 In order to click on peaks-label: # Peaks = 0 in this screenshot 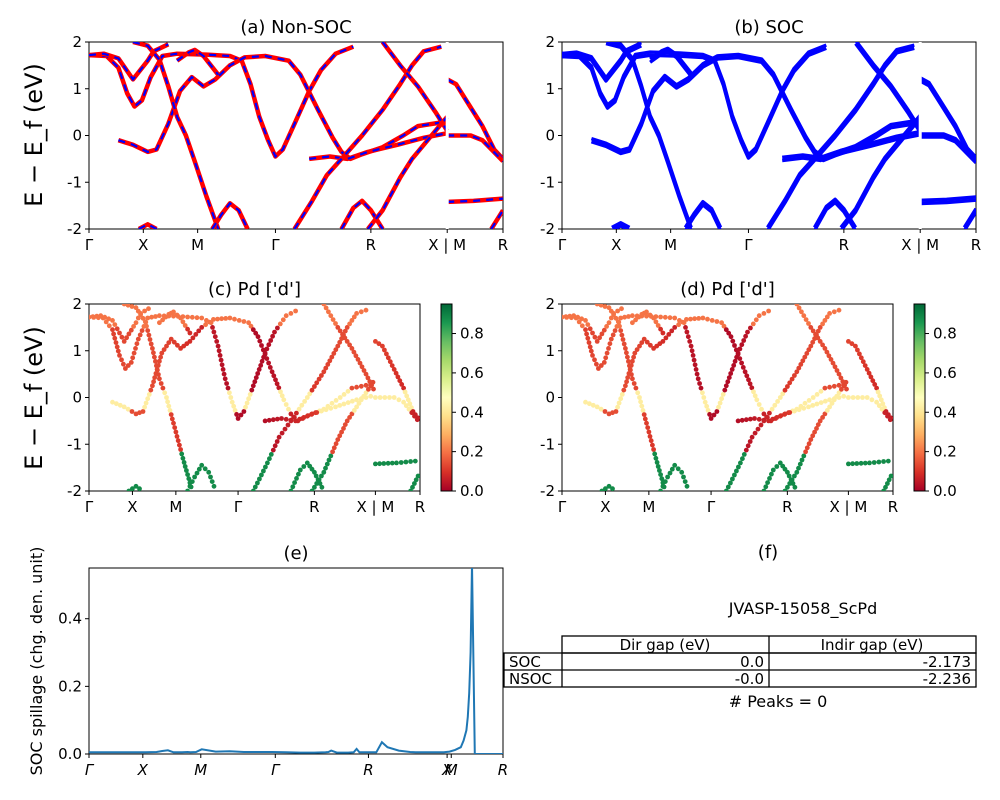, I will do `click(778, 701)`.